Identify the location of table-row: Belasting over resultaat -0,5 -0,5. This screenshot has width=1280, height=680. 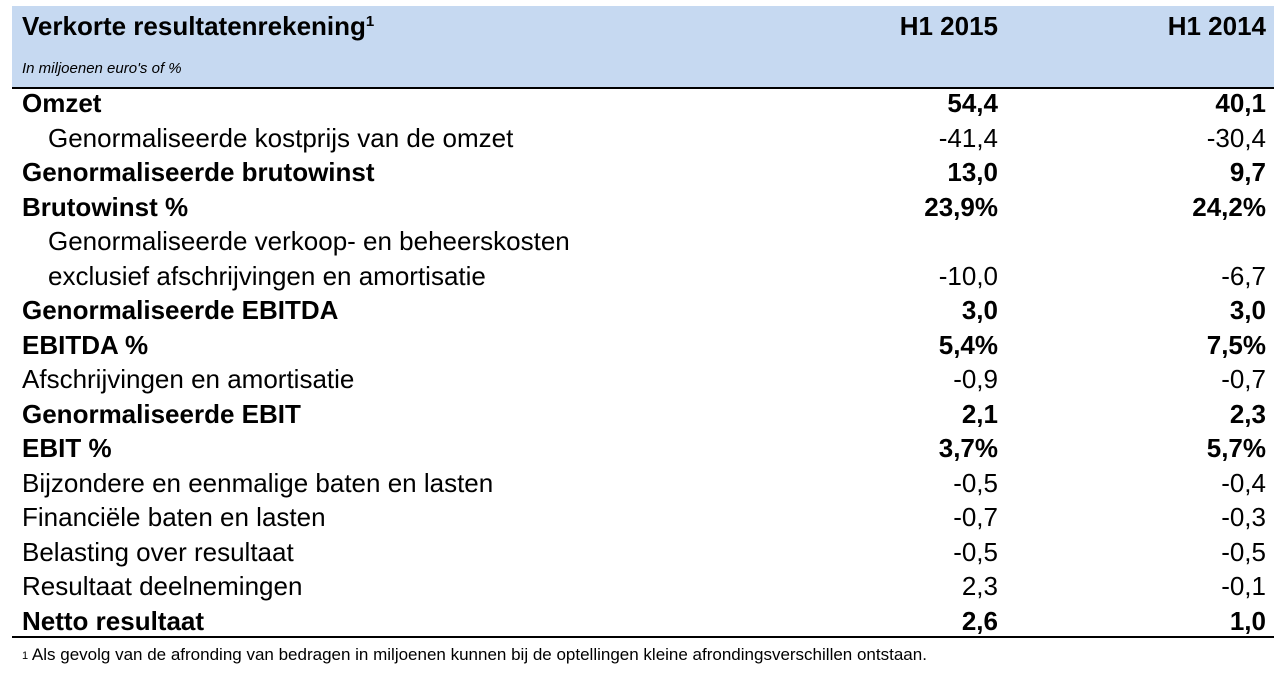
(643, 552).